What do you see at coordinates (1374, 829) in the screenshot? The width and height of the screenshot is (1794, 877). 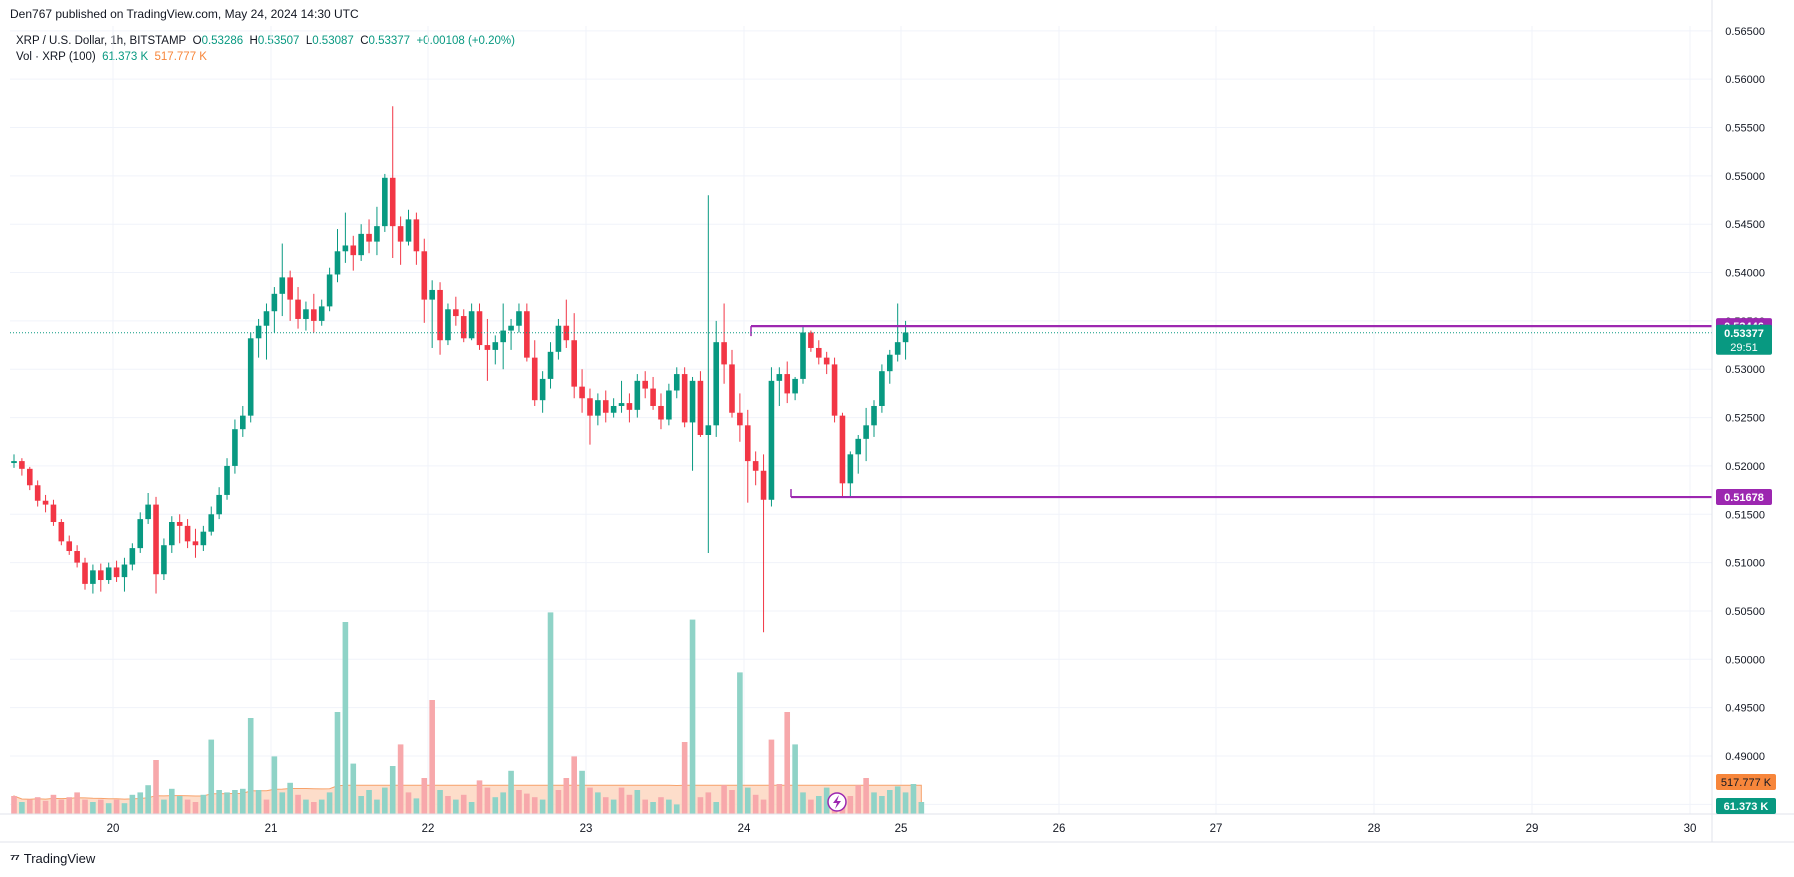 I see `time-tick-label: 28` at bounding box center [1374, 829].